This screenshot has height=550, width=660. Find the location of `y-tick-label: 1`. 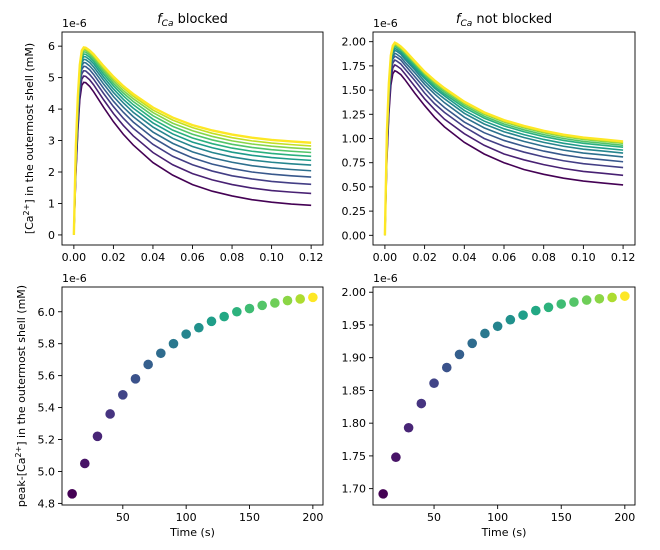

y-tick-label: 1 is located at coordinates (51, 203).